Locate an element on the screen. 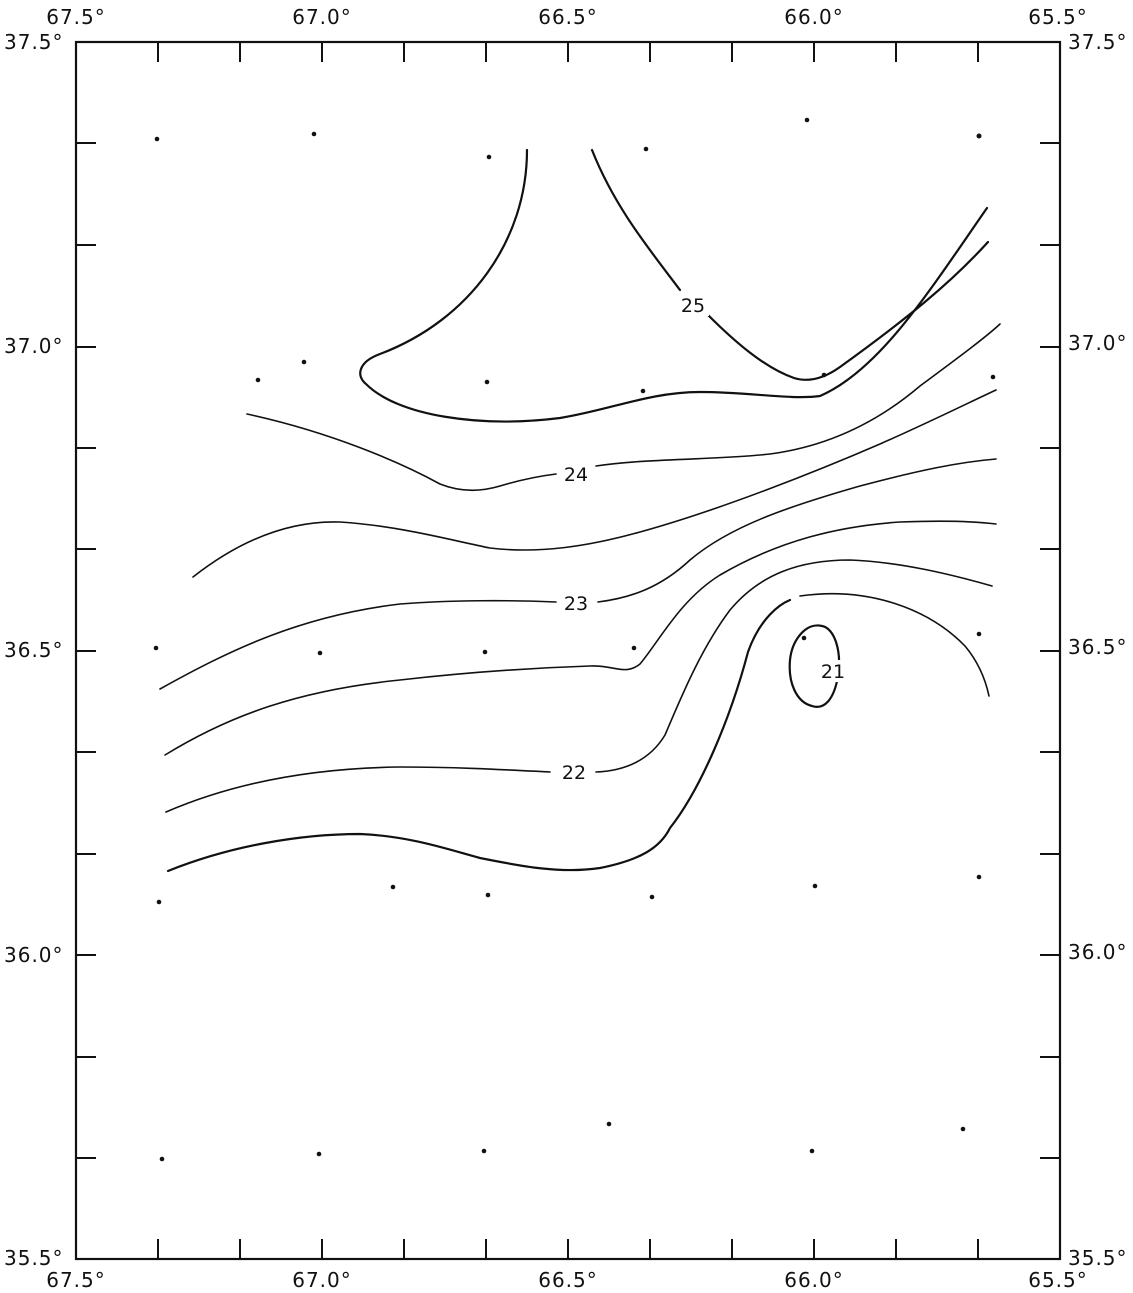 The height and width of the screenshot is (1293, 1133). contour-22-left is located at coordinates (358, 789).